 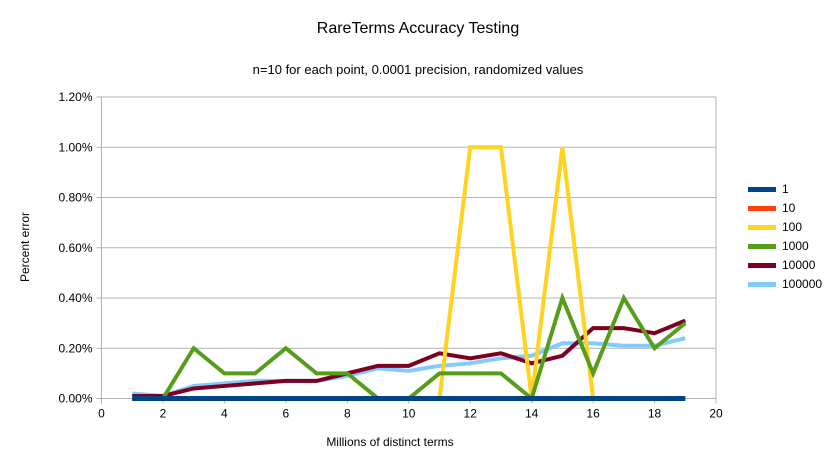 I want to click on x-tick-label: 14, so click(x=532, y=414).